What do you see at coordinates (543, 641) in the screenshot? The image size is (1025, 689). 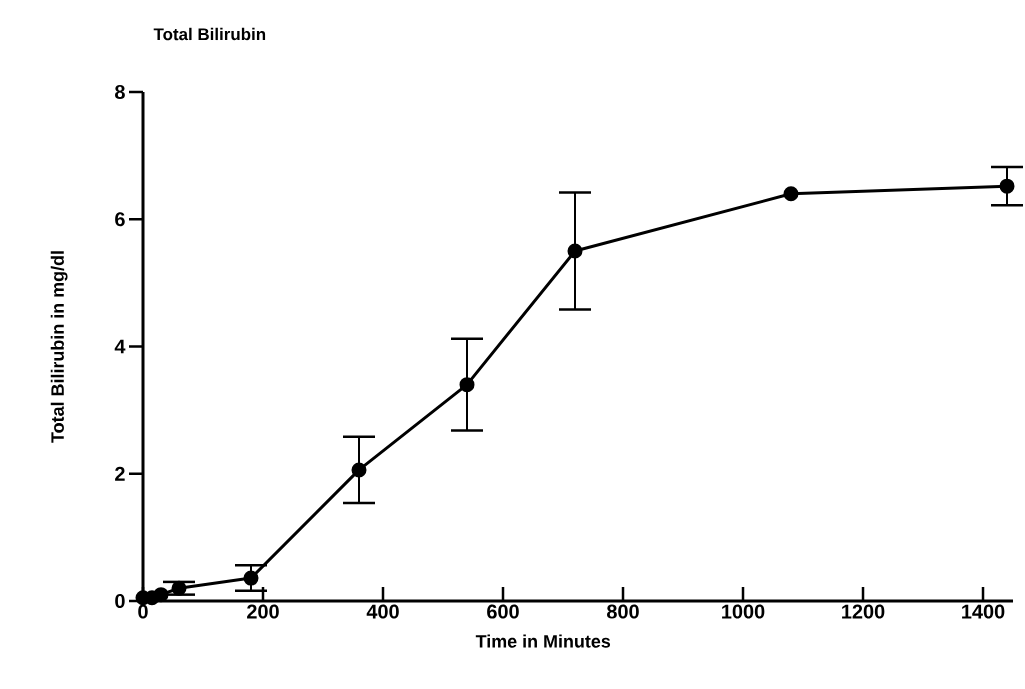 I see `x-axis-title: Time in Minutes` at bounding box center [543, 641].